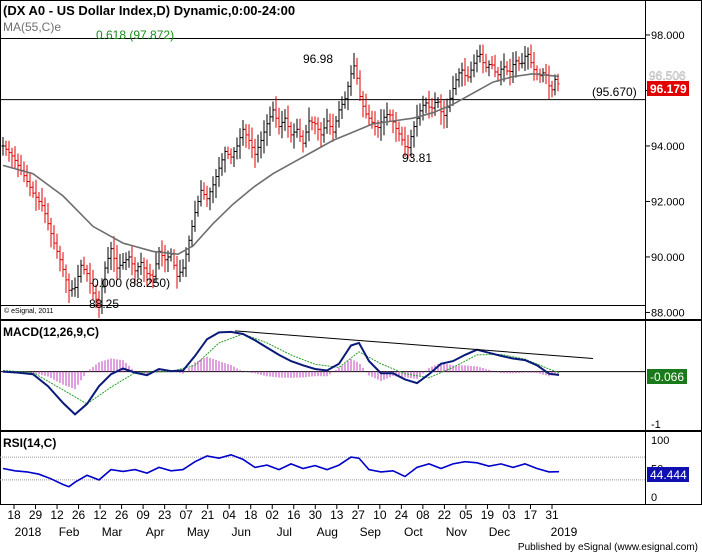 Image resolution: width=702 pixels, height=554 pixels. What do you see at coordinates (614, 92) in the screenshot?
I see `support-label: (95.670)` at bounding box center [614, 92].